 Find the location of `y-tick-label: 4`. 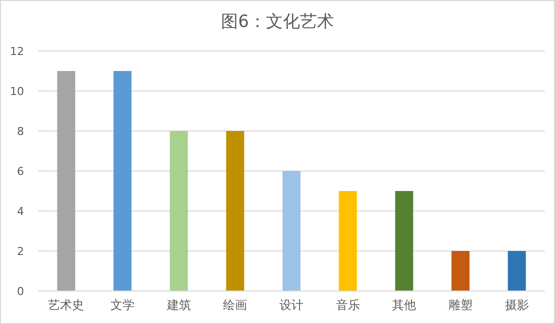

y-tick-label: 4 is located at coordinates (20, 211).